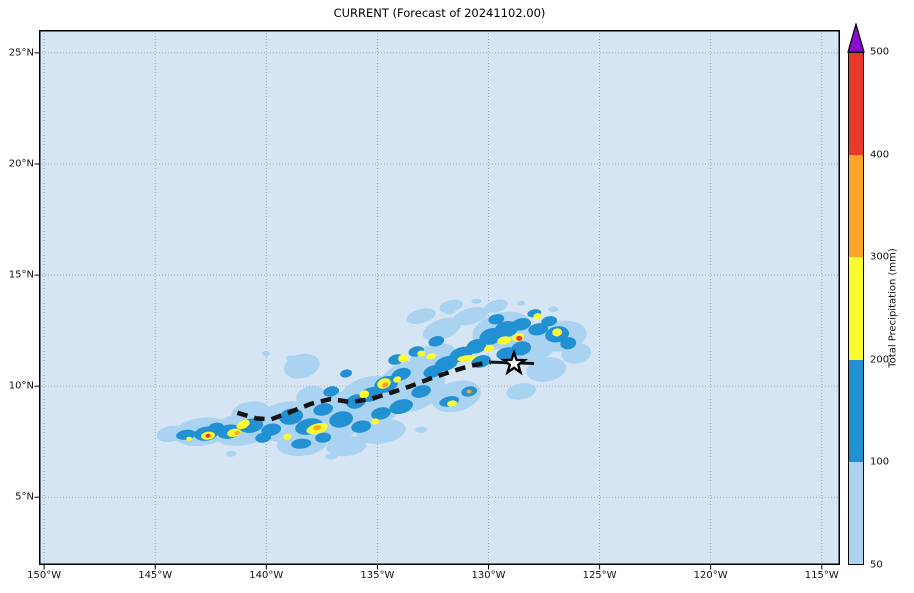 This screenshot has width=914, height=593. What do you see at coordinates (24, 497) in the screenshot?
I see `y-tick-label: 5°N` at bounding box center [24, 497].